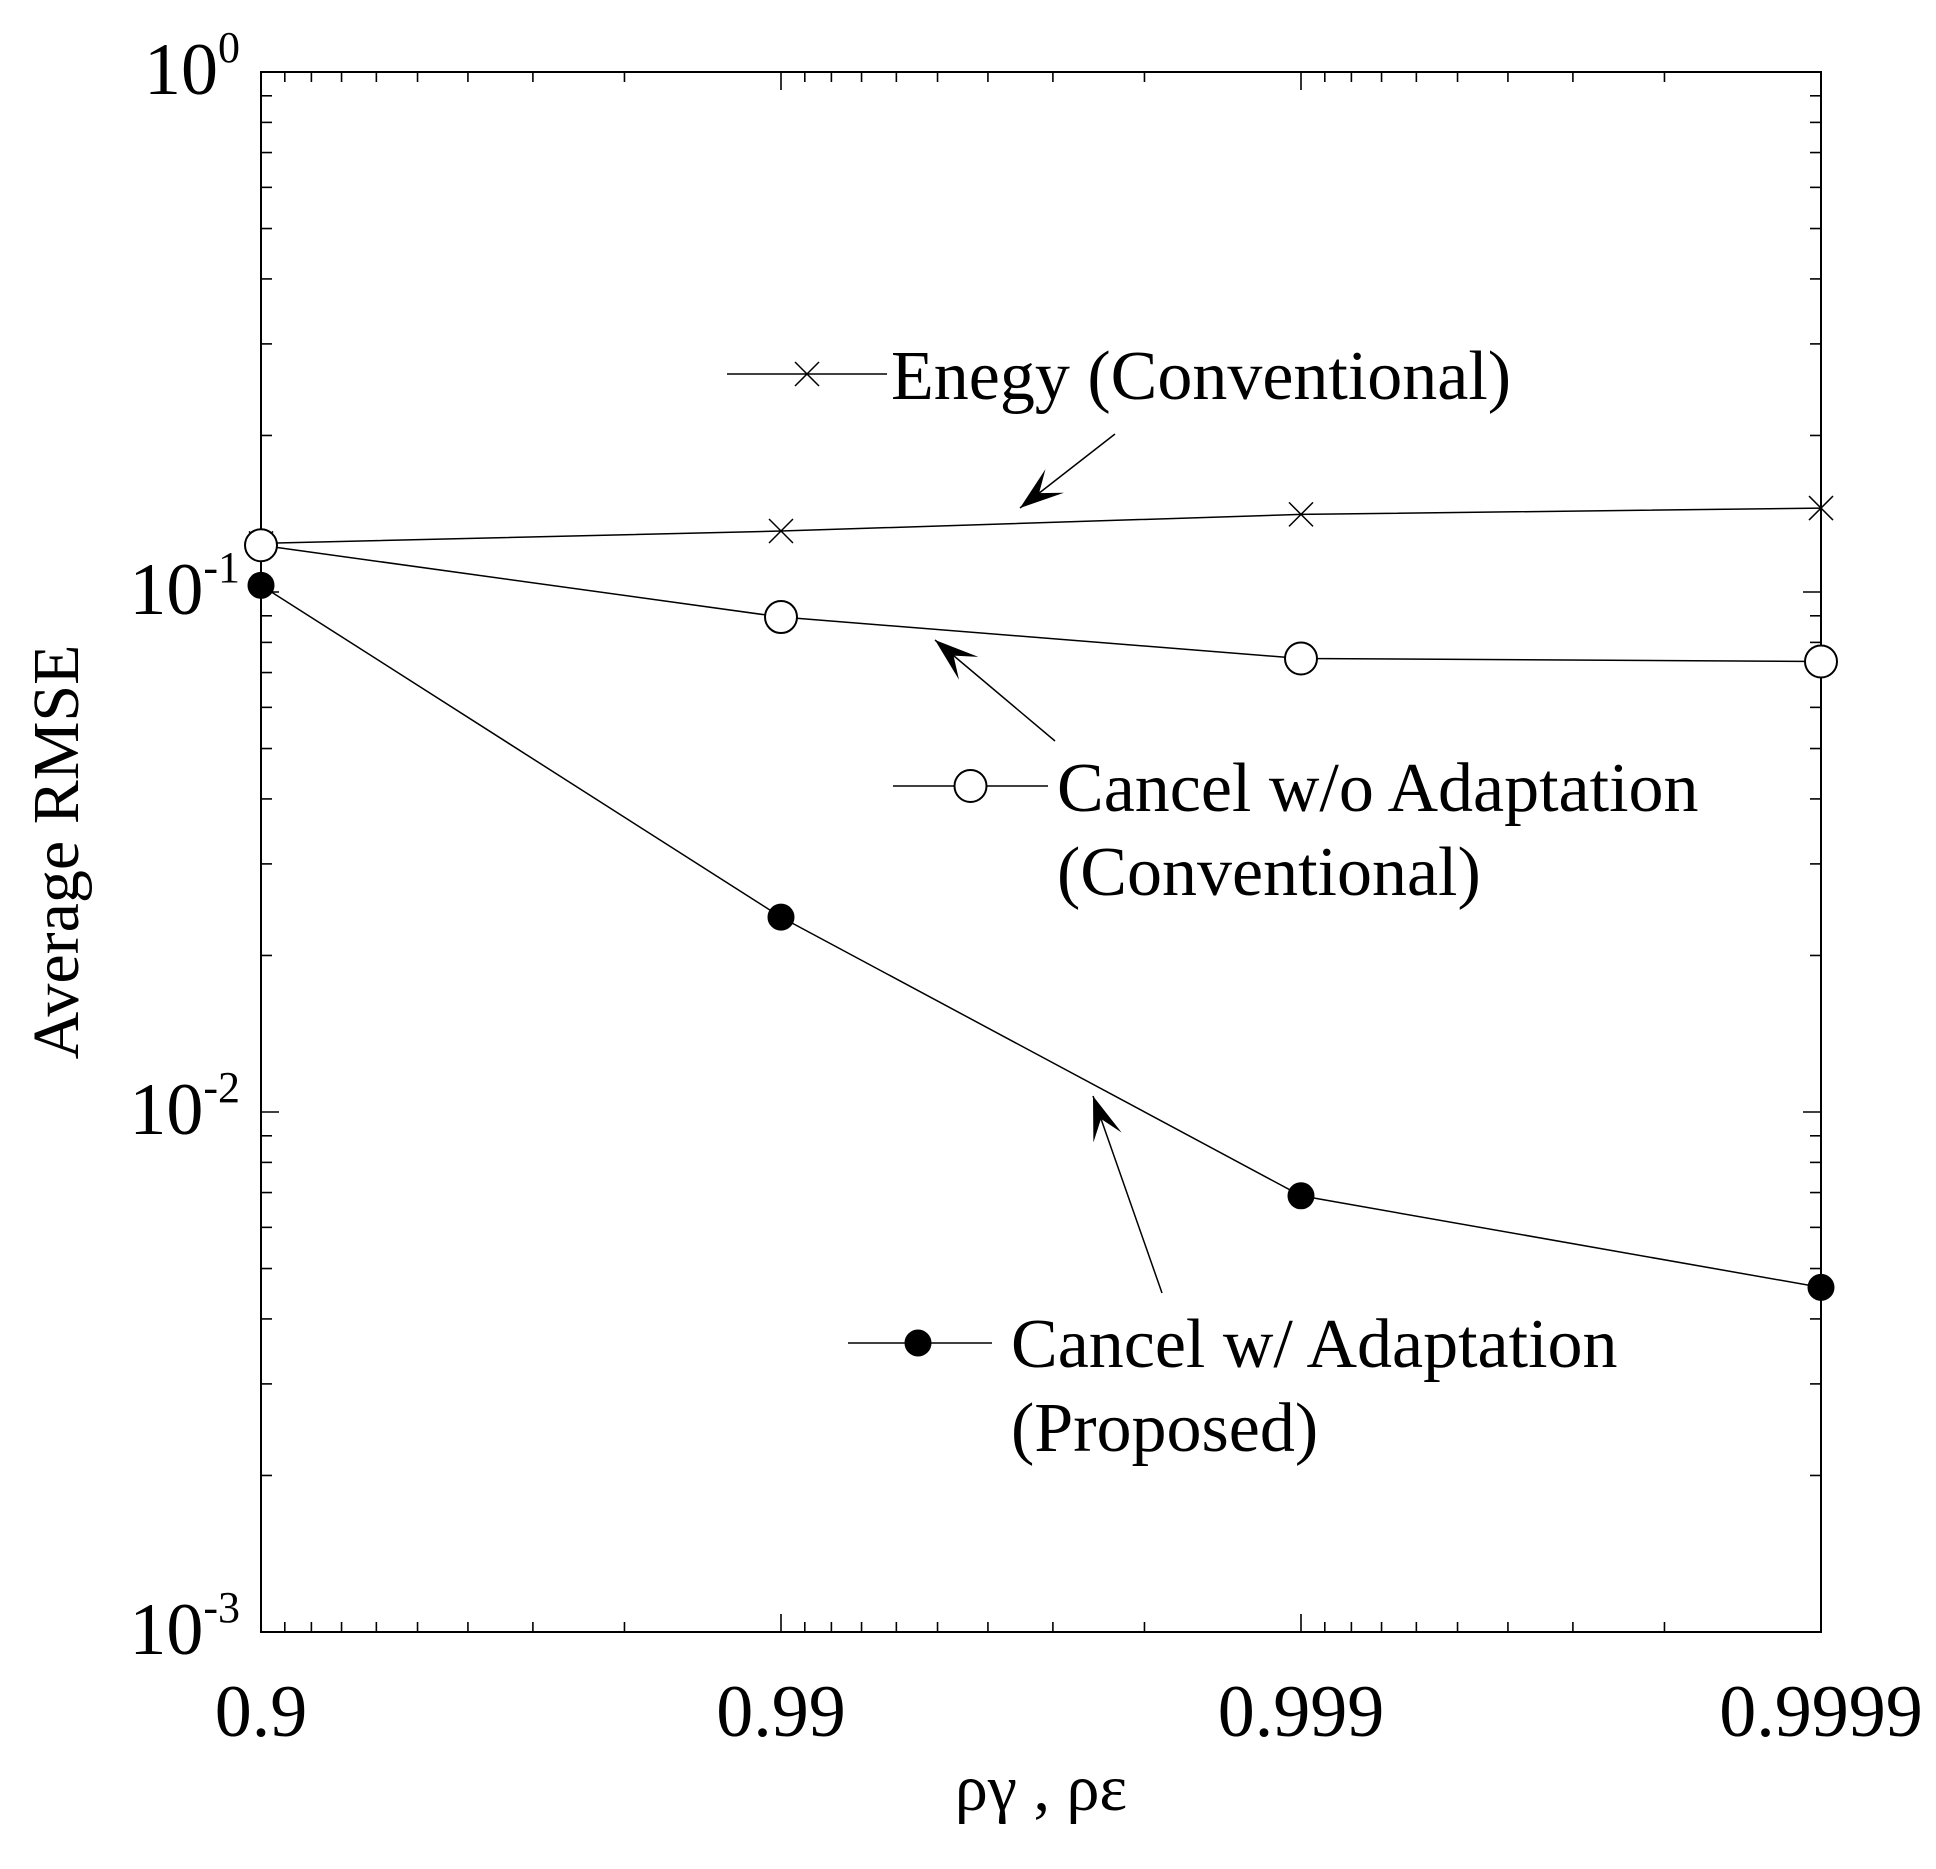 This screenshot has width=1936, height=1869. I want to click on legend-label: (Proposed), so click(1164, 1428).